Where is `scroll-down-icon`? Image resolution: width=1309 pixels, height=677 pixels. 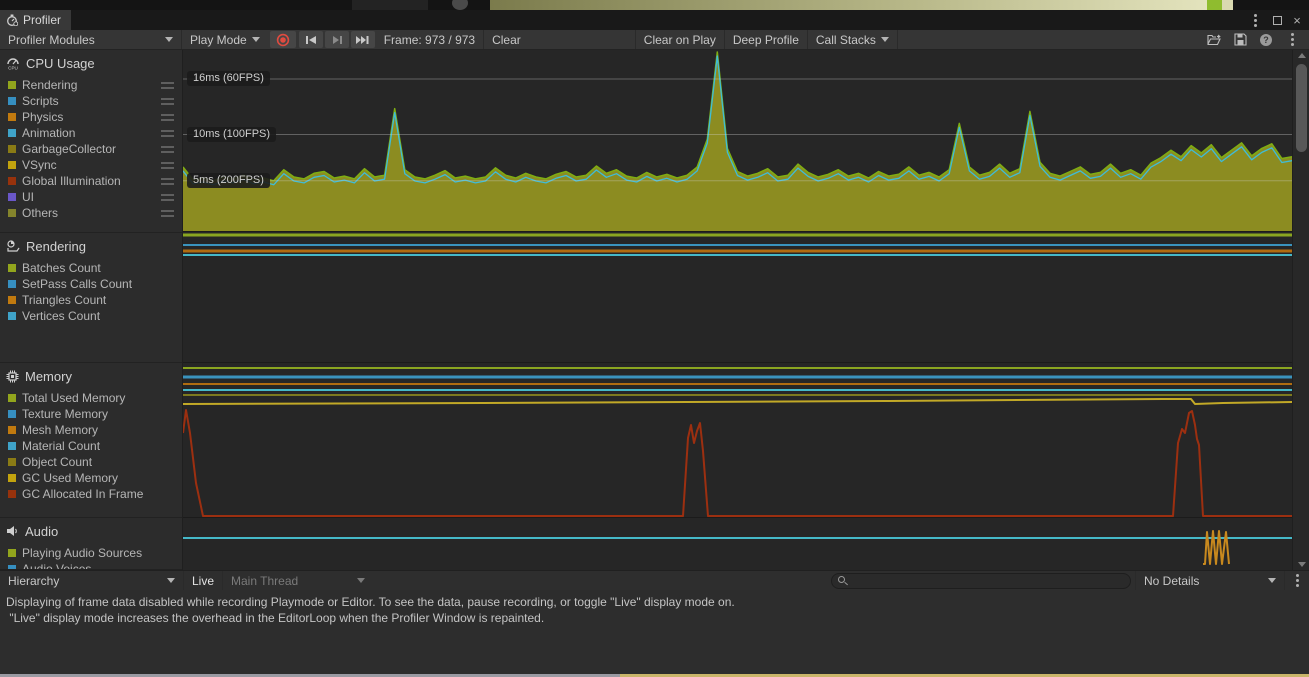
scroll-down-icon is located at coordinates (1302, 564).